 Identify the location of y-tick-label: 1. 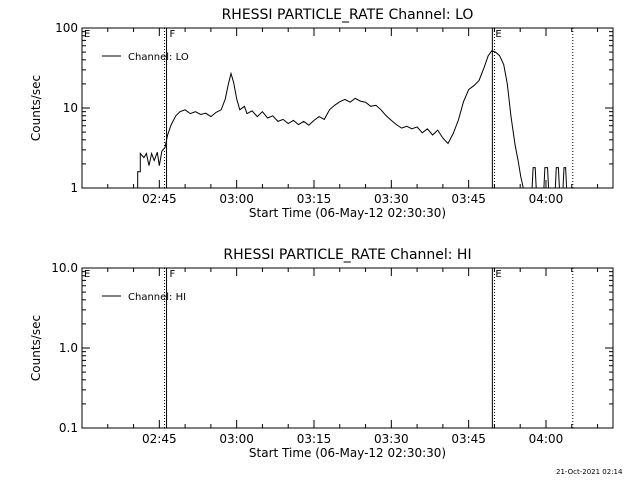
(74, 188).